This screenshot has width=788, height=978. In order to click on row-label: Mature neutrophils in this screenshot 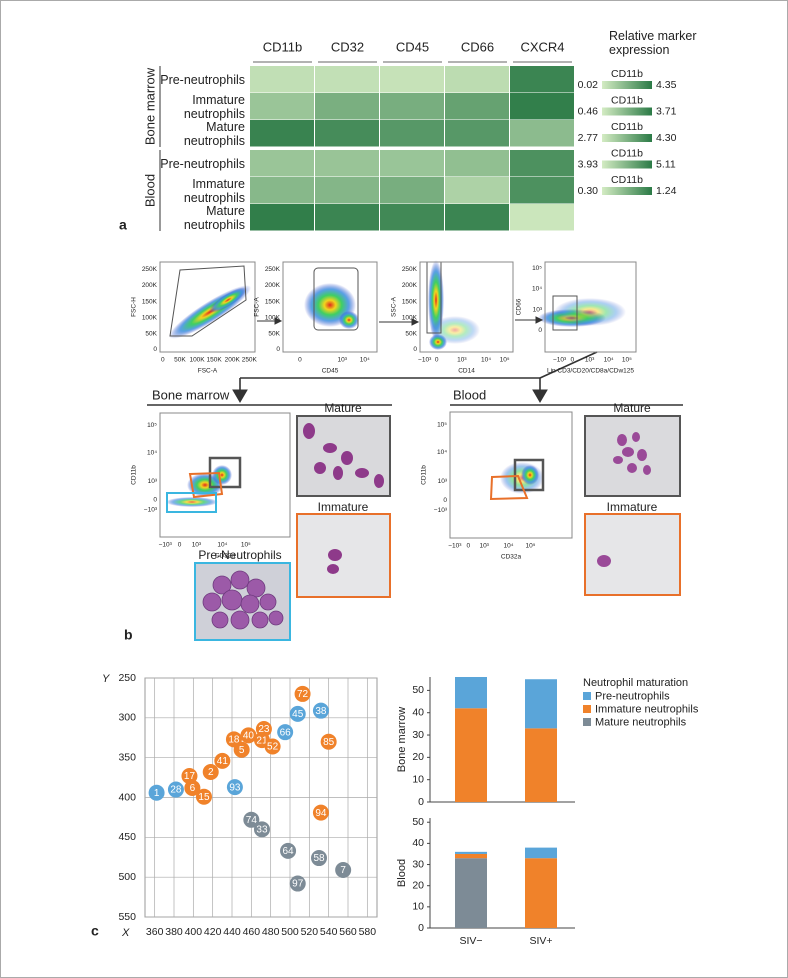, I will do `click(214, 133)`.